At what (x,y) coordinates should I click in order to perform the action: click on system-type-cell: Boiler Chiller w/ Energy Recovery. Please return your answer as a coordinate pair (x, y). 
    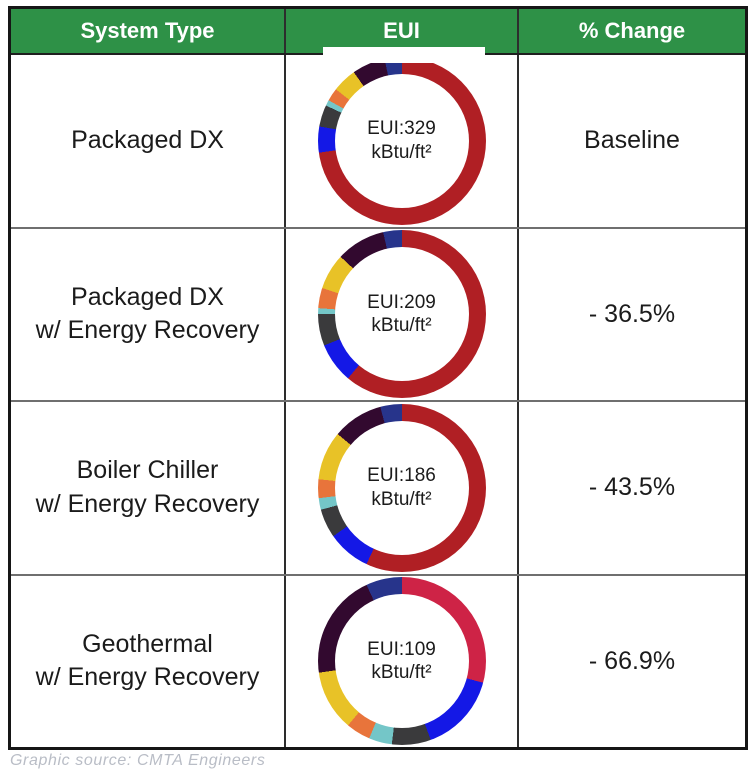
    Looking at the image, I should click on (148, 488).